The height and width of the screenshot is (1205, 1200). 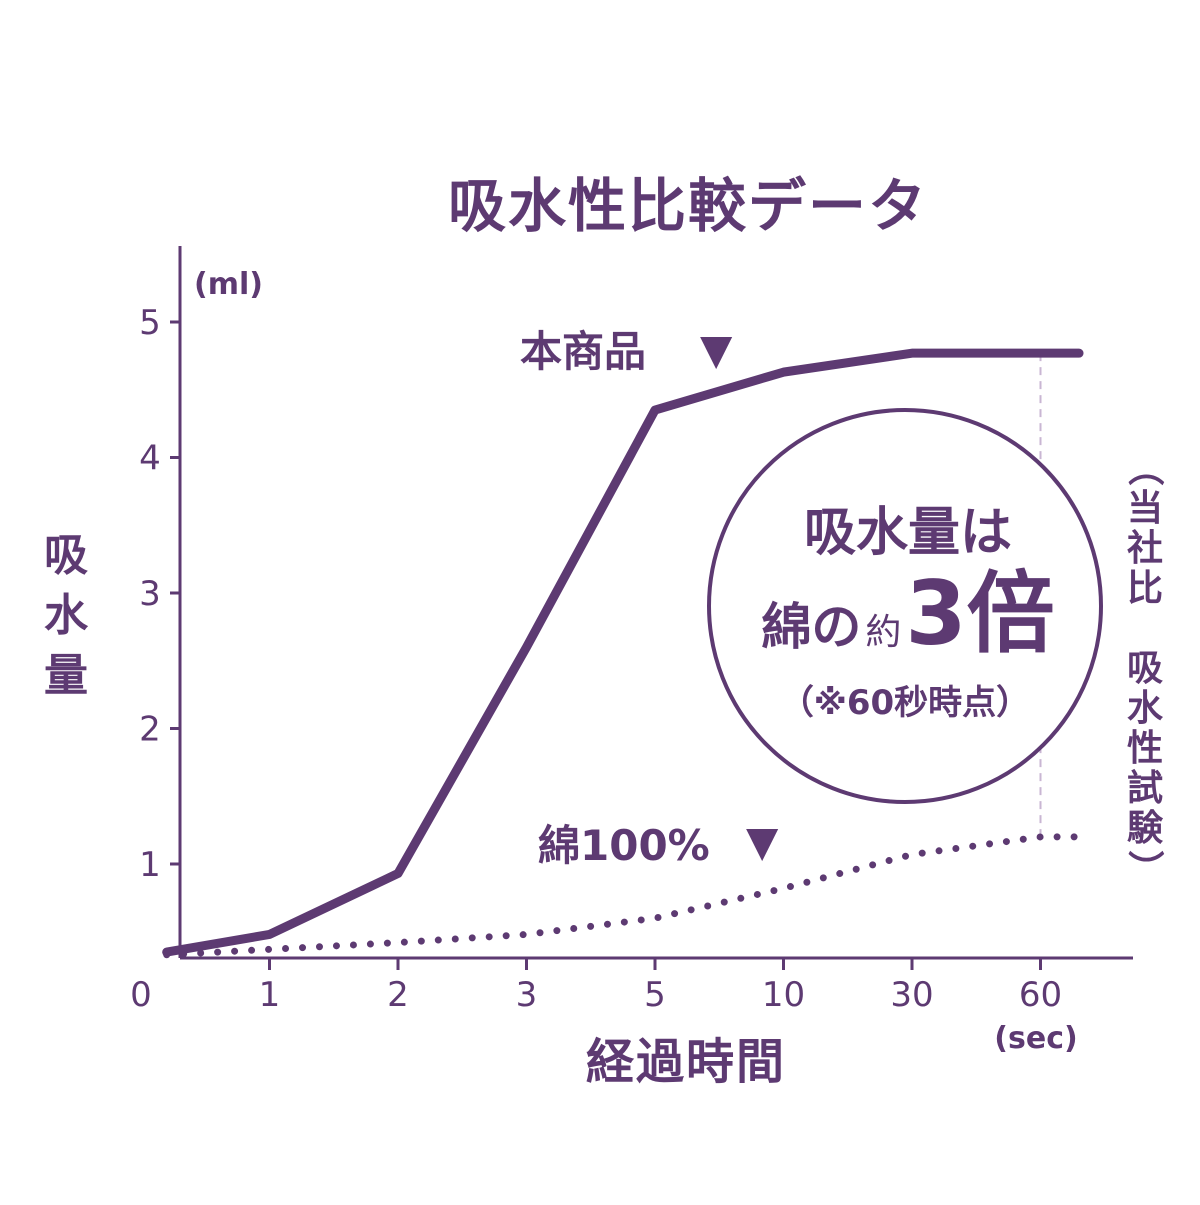 I want to click on callout-line1: 吸水量は, so click(x=908, y=533).